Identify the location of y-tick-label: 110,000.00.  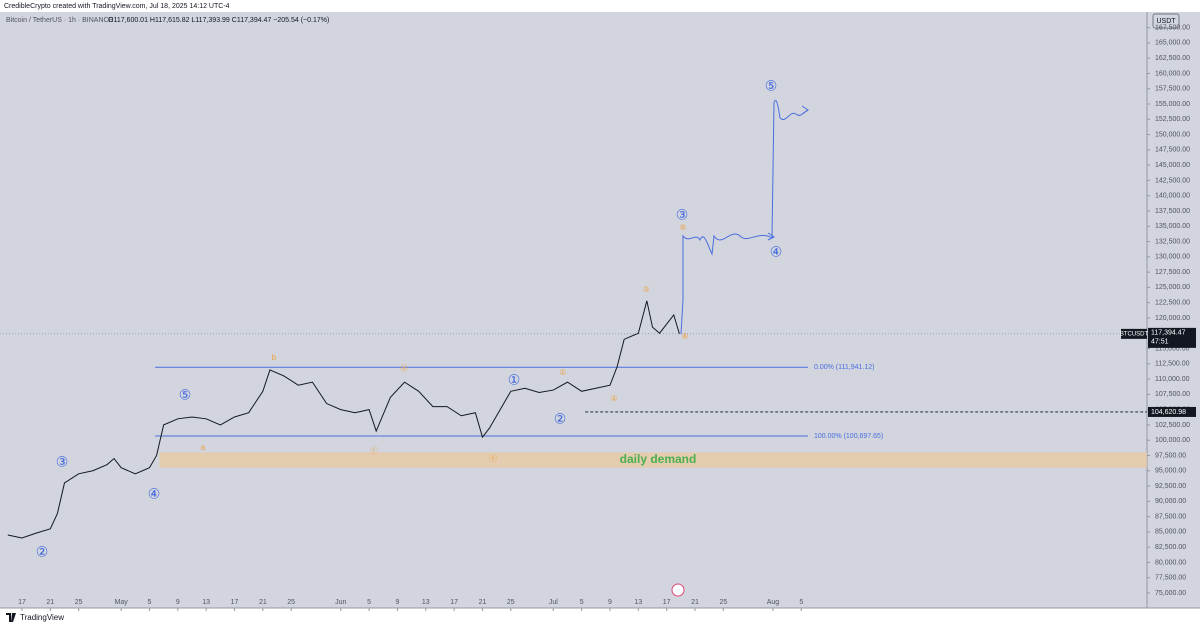
(1172, 379).